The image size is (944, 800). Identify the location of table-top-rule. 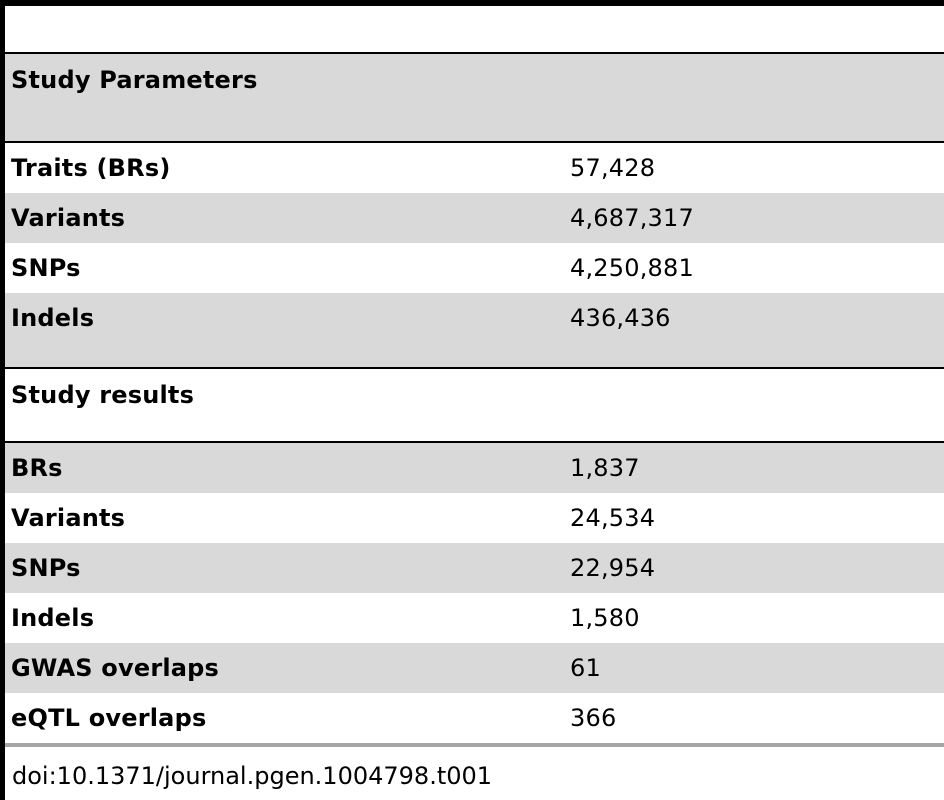
(472, 3).